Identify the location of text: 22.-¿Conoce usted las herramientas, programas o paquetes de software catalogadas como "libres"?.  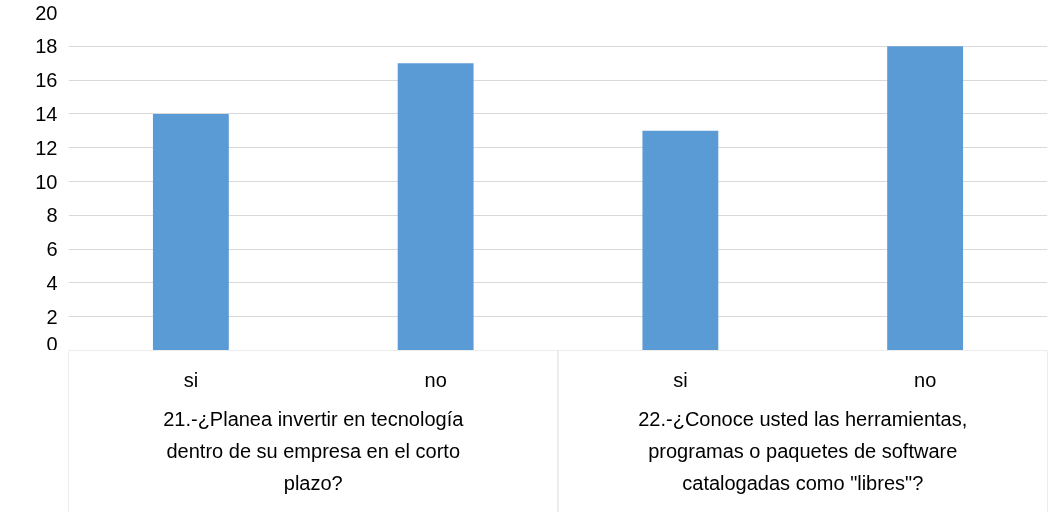
(803, 451).